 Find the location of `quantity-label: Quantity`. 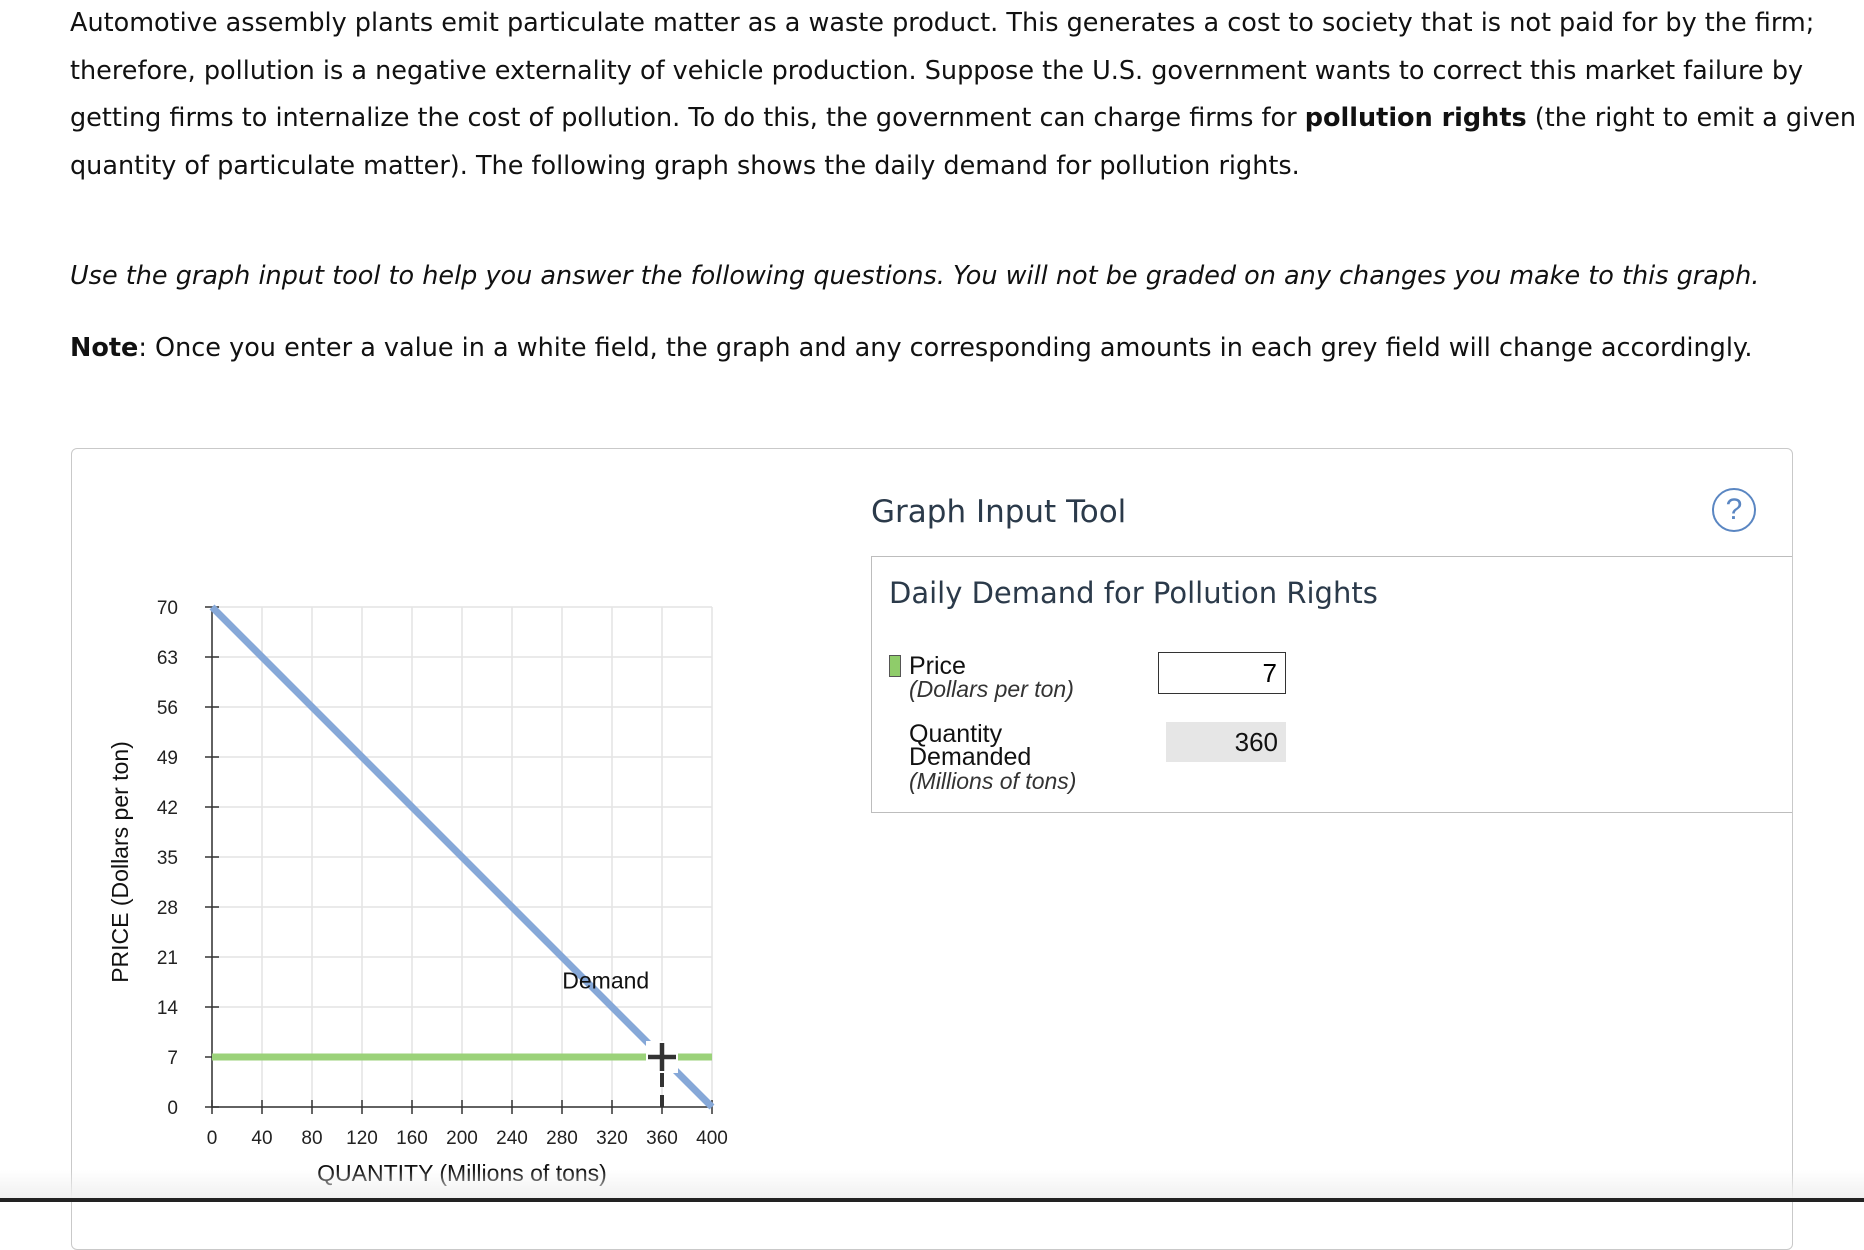

quantity-label: Quantity is located at coordinates (956, 734).